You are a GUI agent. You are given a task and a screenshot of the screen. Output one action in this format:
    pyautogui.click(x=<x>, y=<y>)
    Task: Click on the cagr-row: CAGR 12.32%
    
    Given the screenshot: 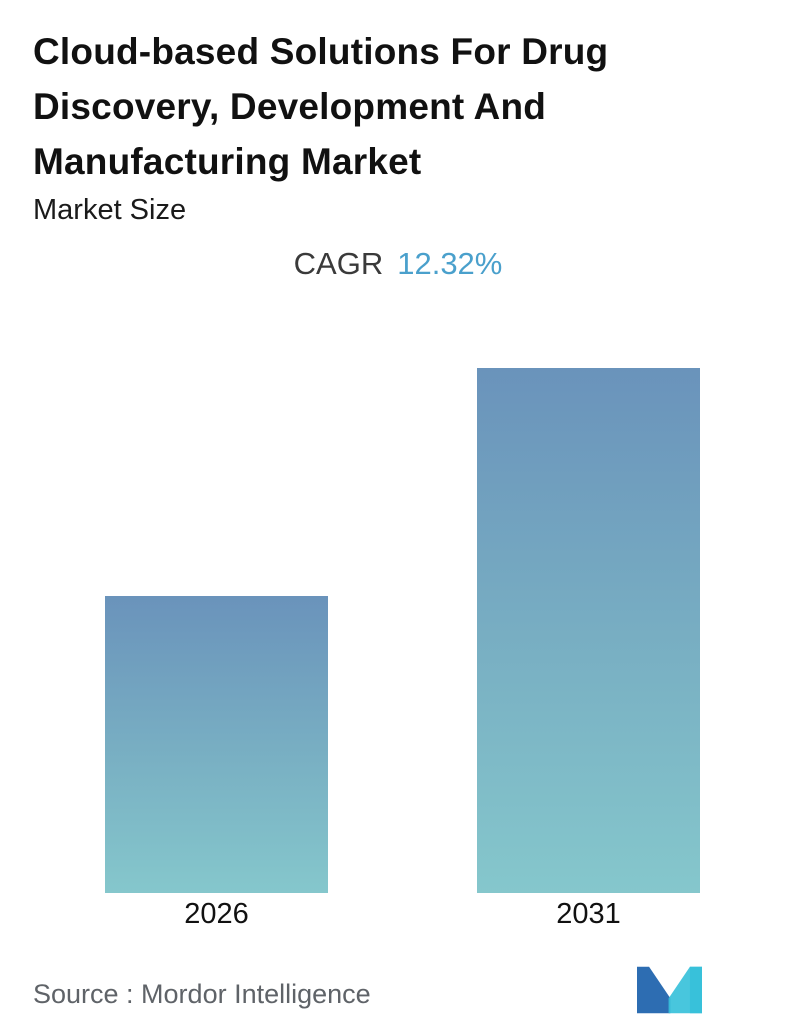 What is the action you would take?
    pyautogui.click(x=398, y=264)
    